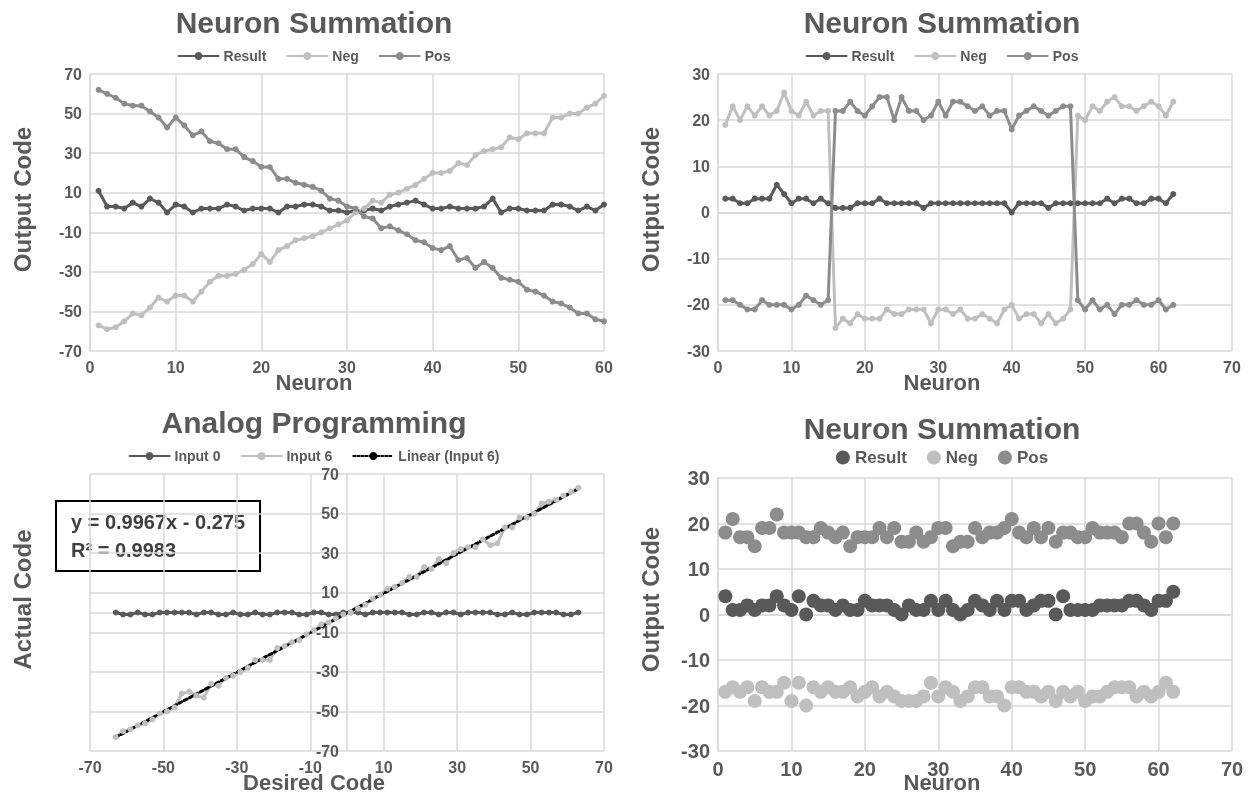 This screenshot has height=799, width=1256. Describe the element at coordinates (698, 305) in the screenshot. I see `y-tick-label: -20` at that location.